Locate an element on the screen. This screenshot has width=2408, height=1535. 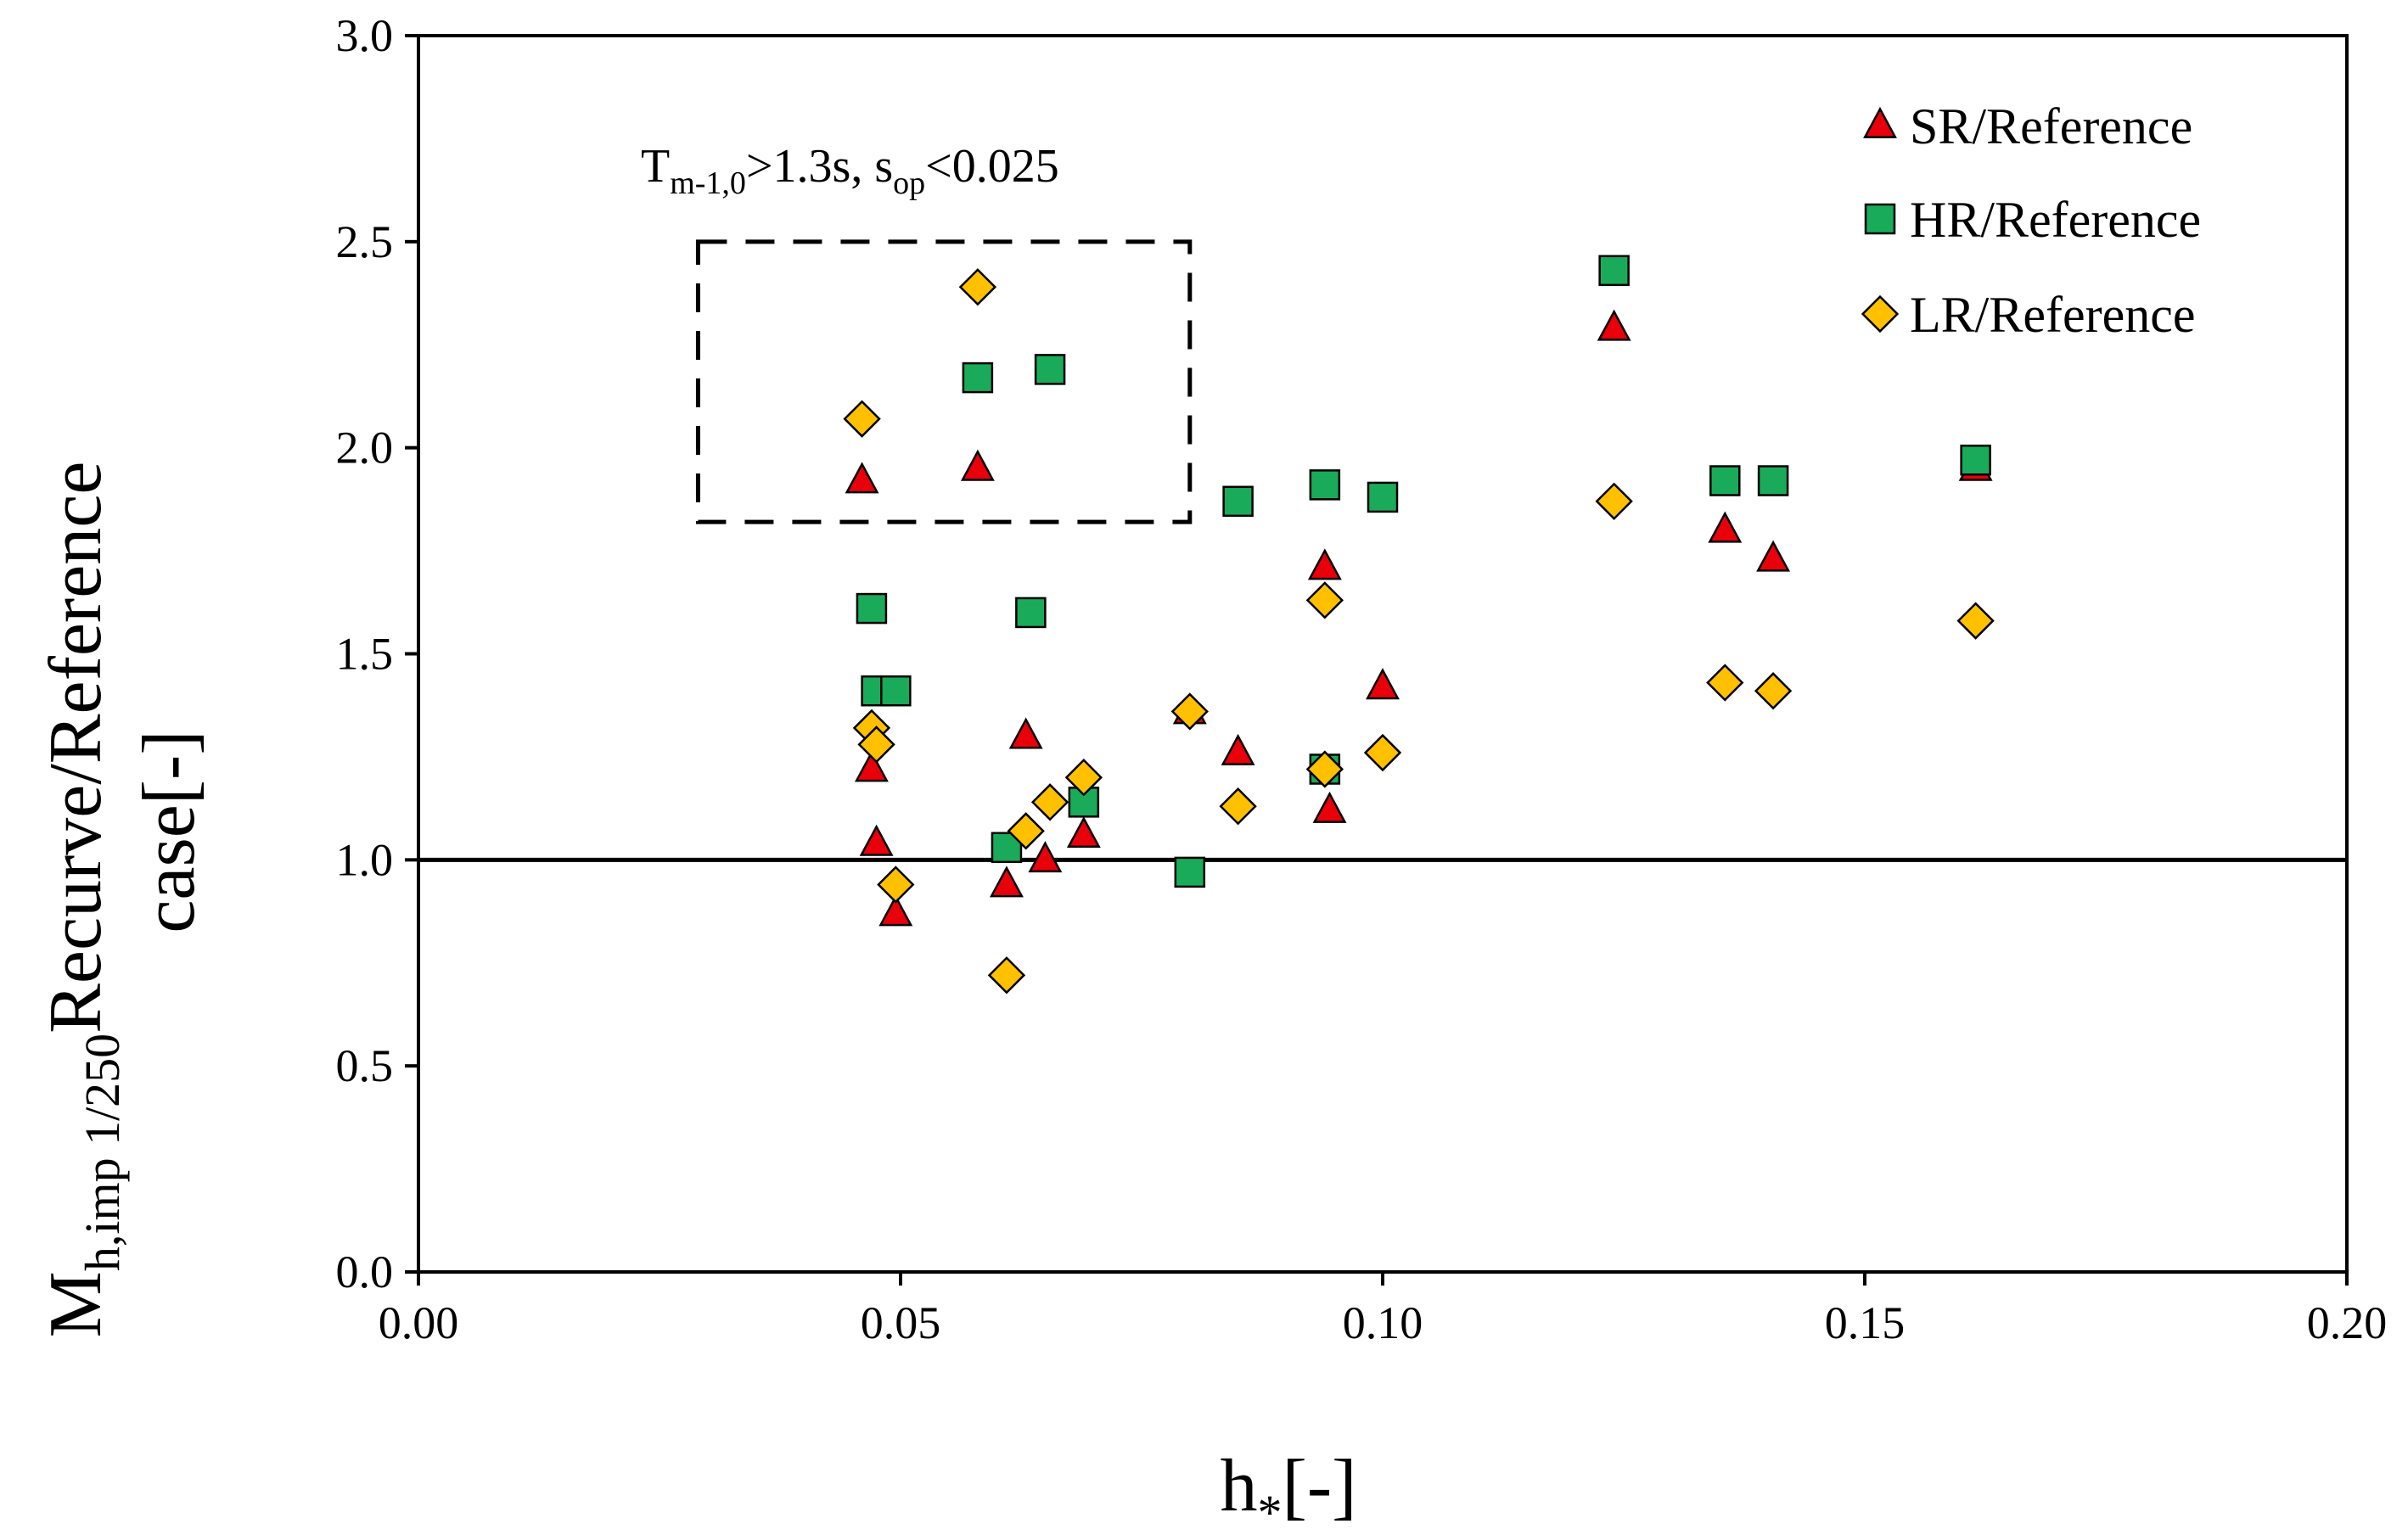
y-axis-title: Mh,imp 1/250Recurve/Reference case[-] is located at coordinates (122, 900).